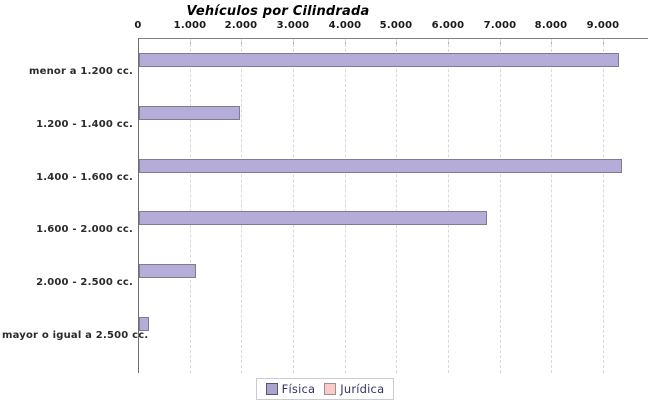  I want to click on x-tick-label: 4.000, so click(345, 25).